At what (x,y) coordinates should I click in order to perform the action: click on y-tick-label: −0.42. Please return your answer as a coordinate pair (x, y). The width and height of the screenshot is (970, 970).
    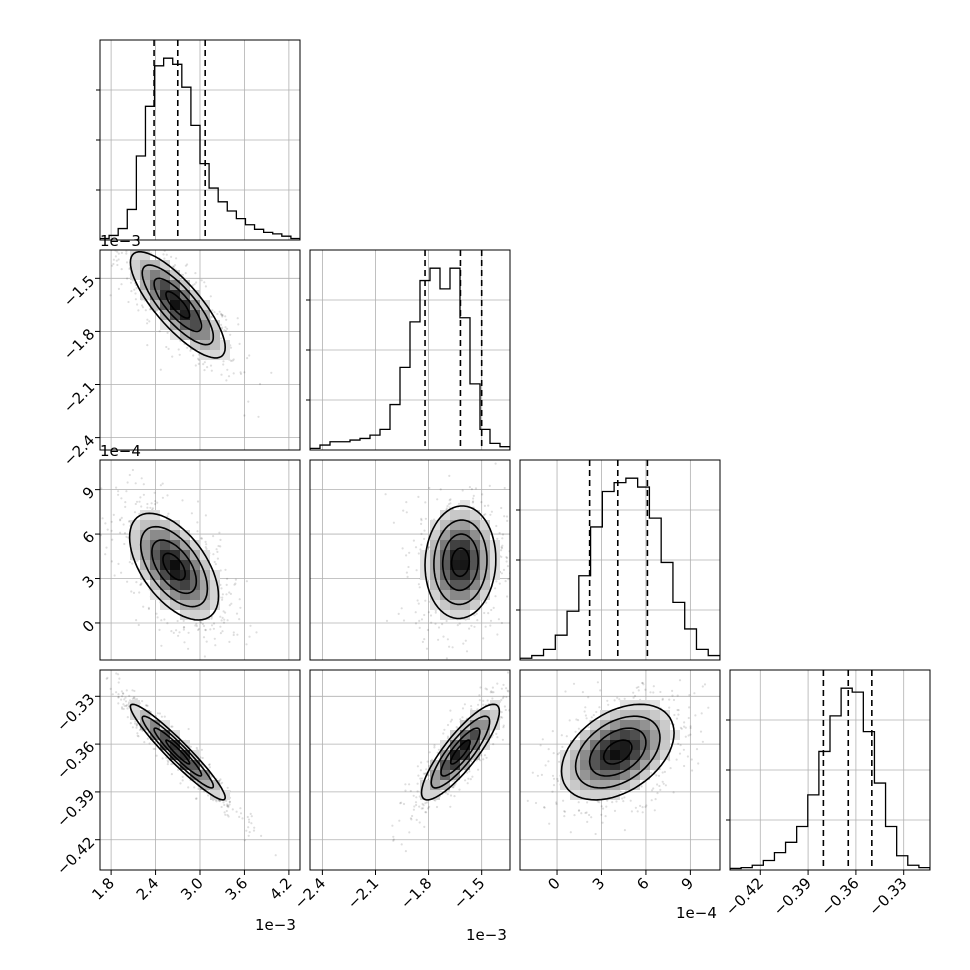
    Looking at the image, I should click on (75, 855).